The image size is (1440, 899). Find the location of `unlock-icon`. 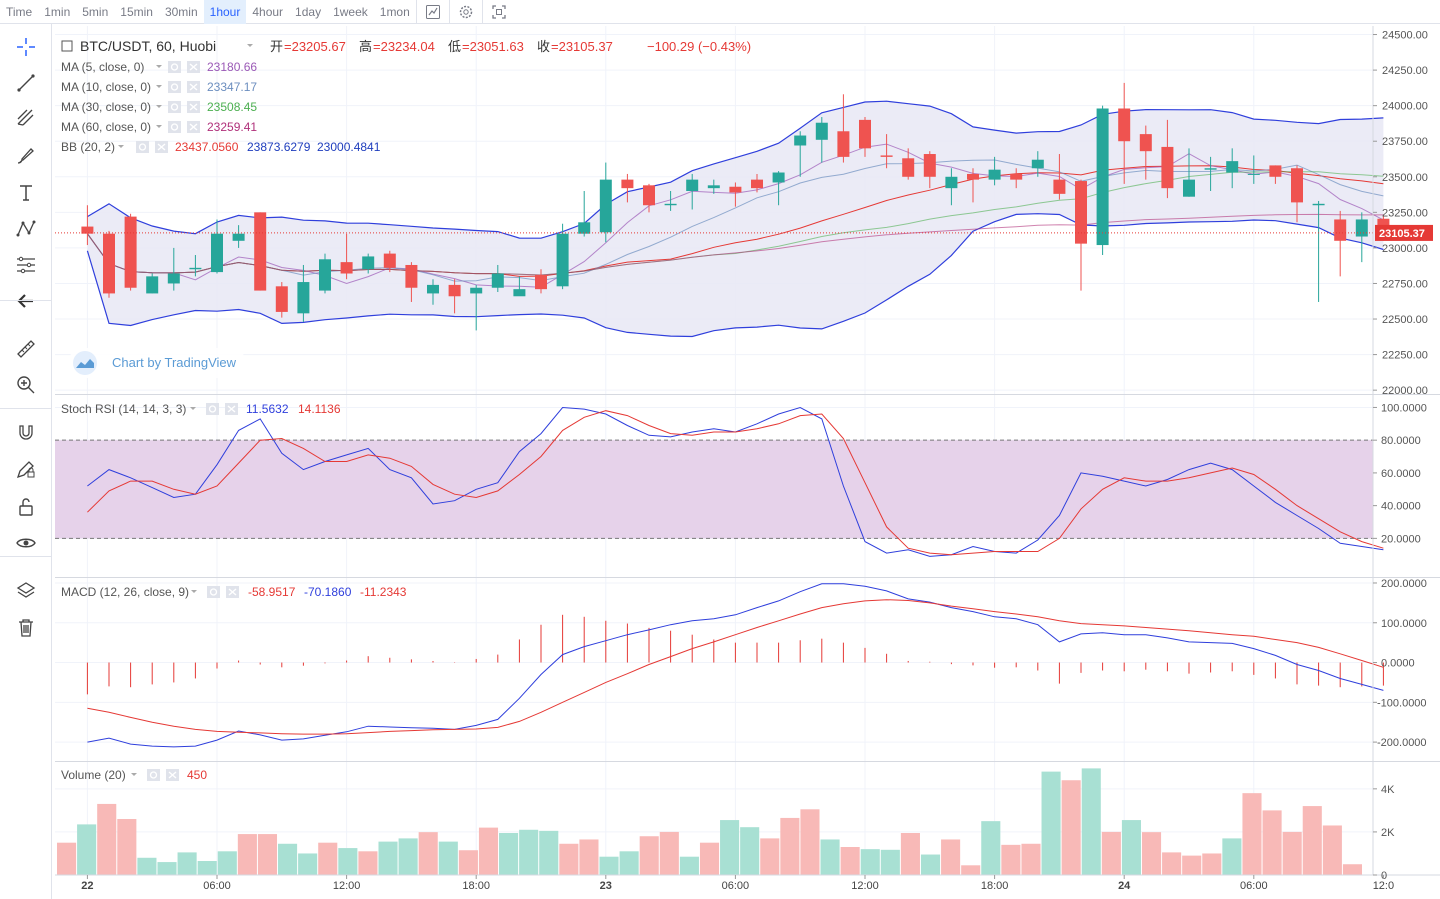

unlock-icon is located at coordinates (26, 507).